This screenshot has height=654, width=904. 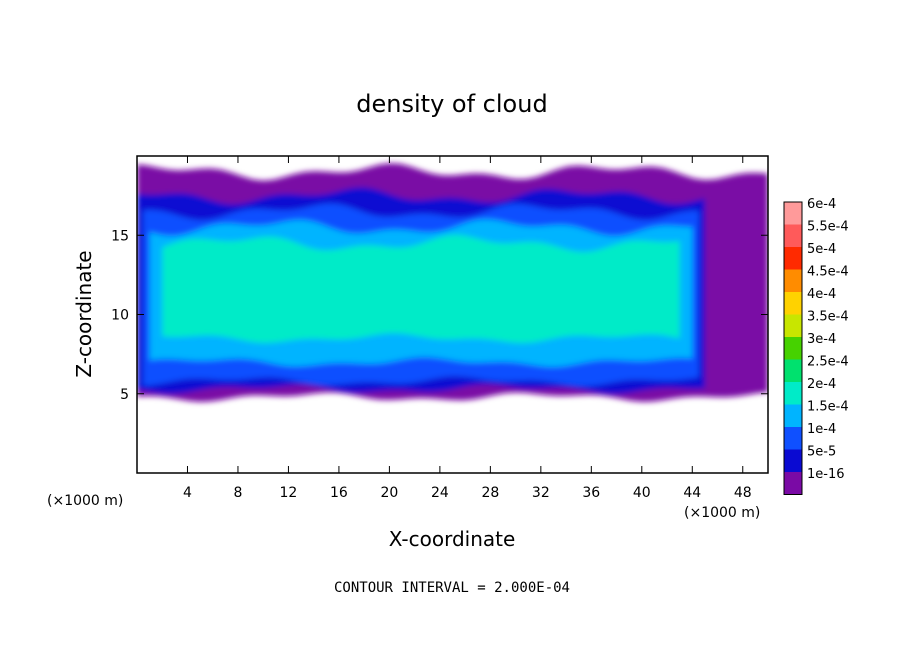 What do you see at coordinates (591, 493) in the screenshot?
I see `x-tick-label: 36` at bounding box center [591, 493].